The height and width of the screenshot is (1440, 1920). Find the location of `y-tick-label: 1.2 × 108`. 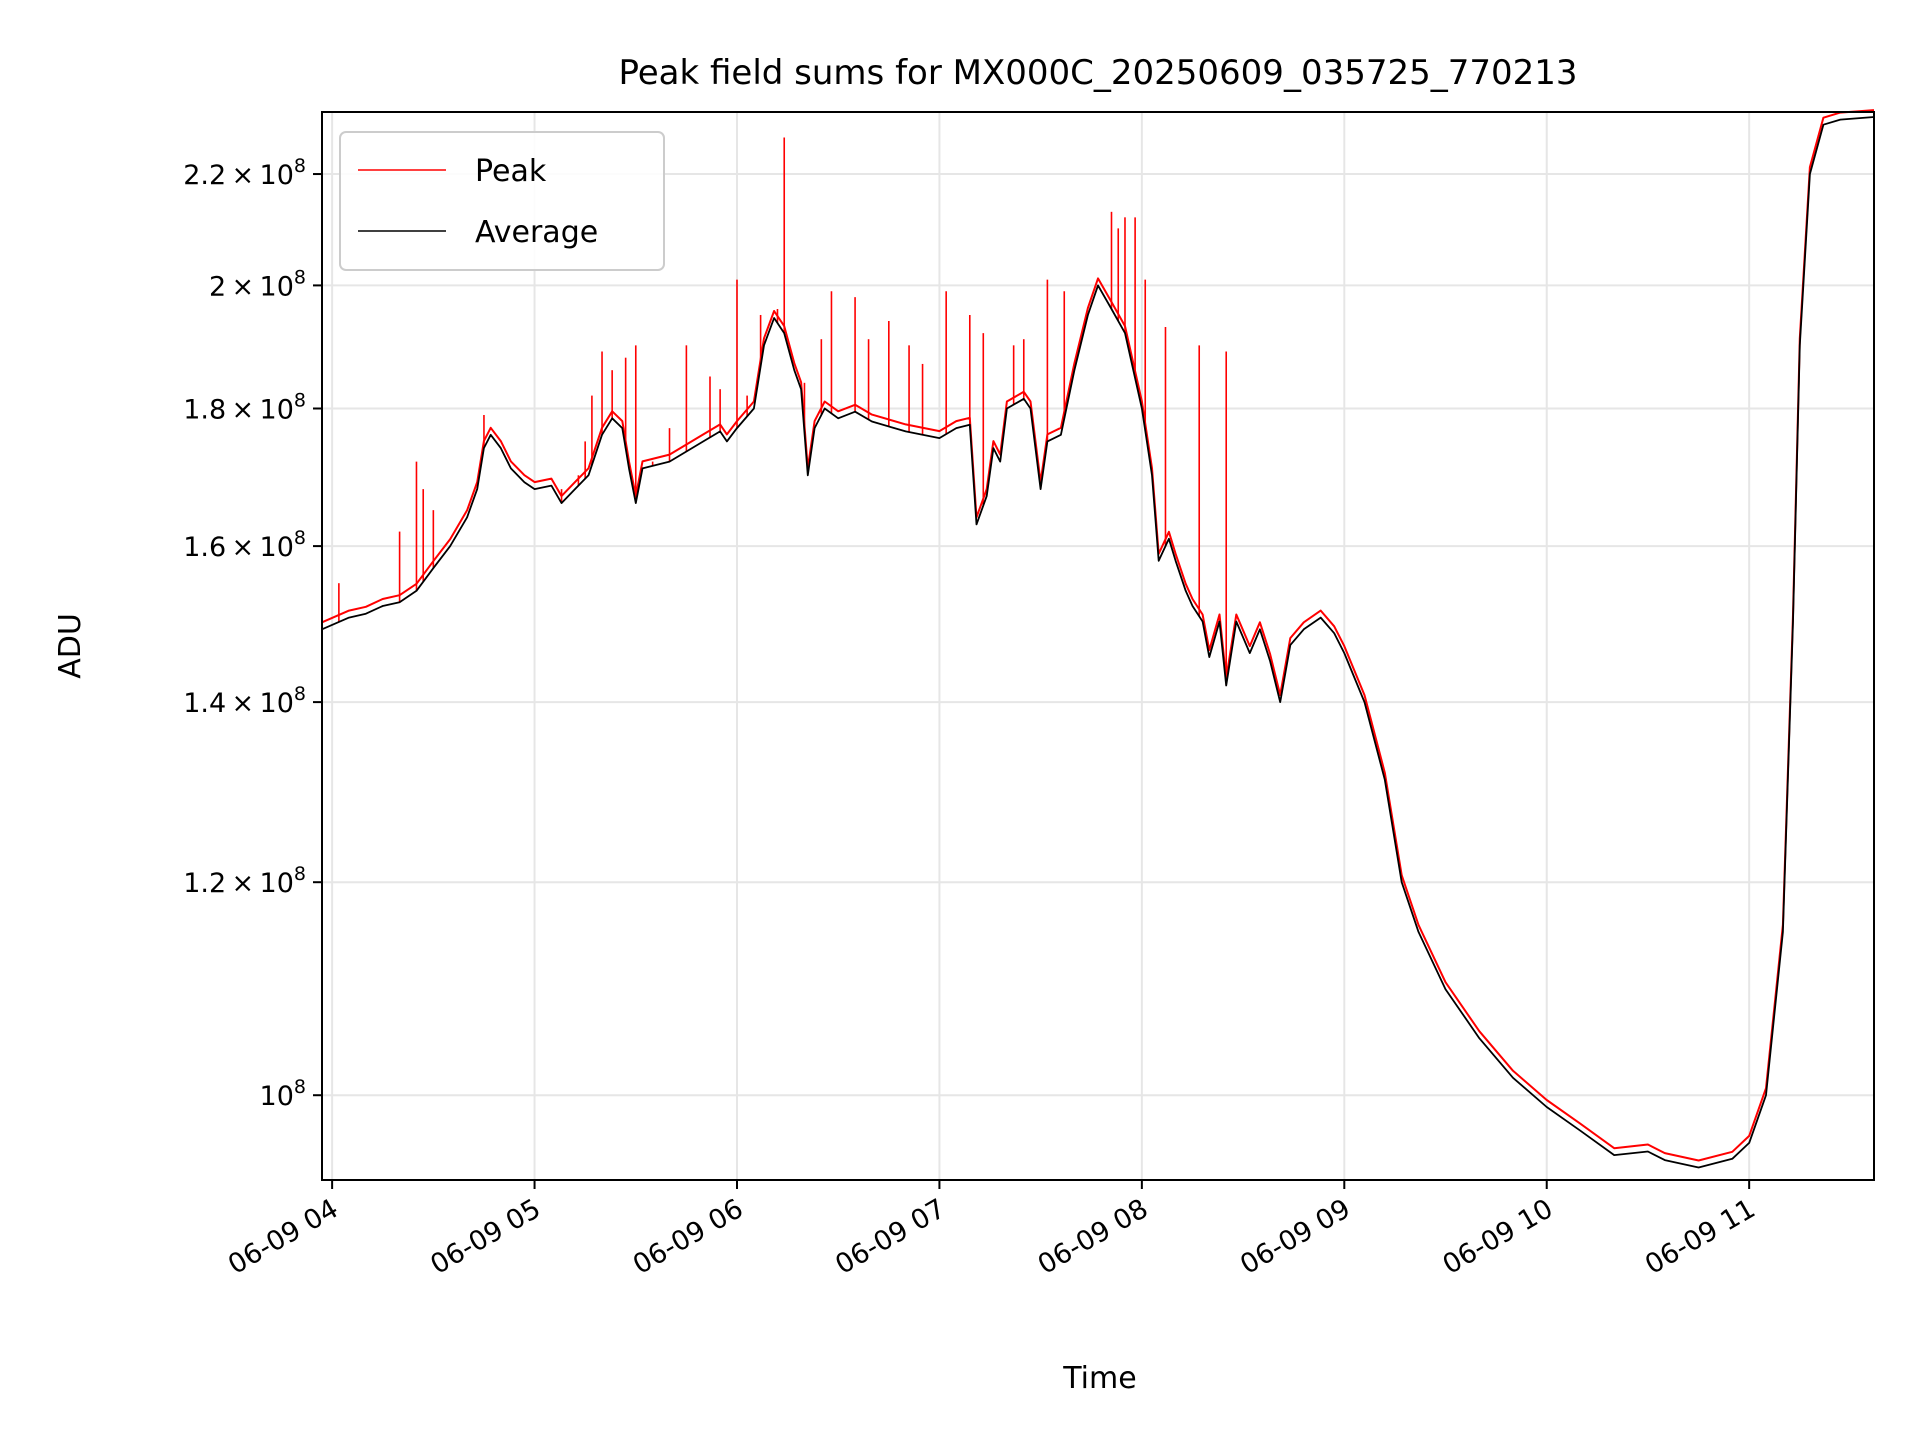

y-tick-label: 1.2 × 108 is located at coordinates (244, 881).